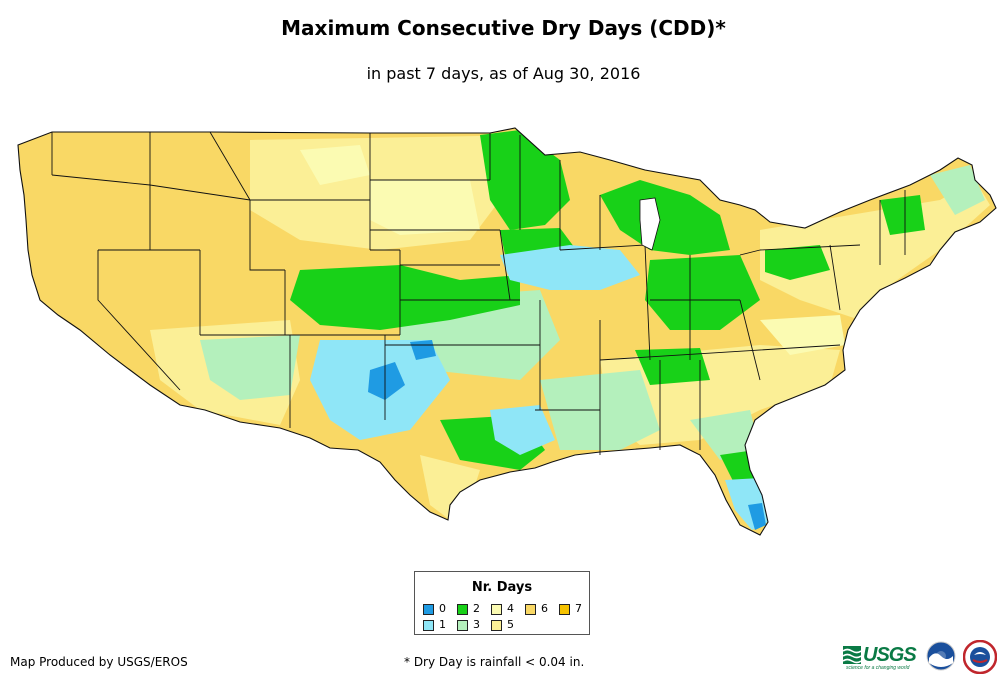  Describe the element at coordinates (508, 617) in the screenshot. I see `legend-grid: 0 1 2 3 4 5 6 7` at that location.